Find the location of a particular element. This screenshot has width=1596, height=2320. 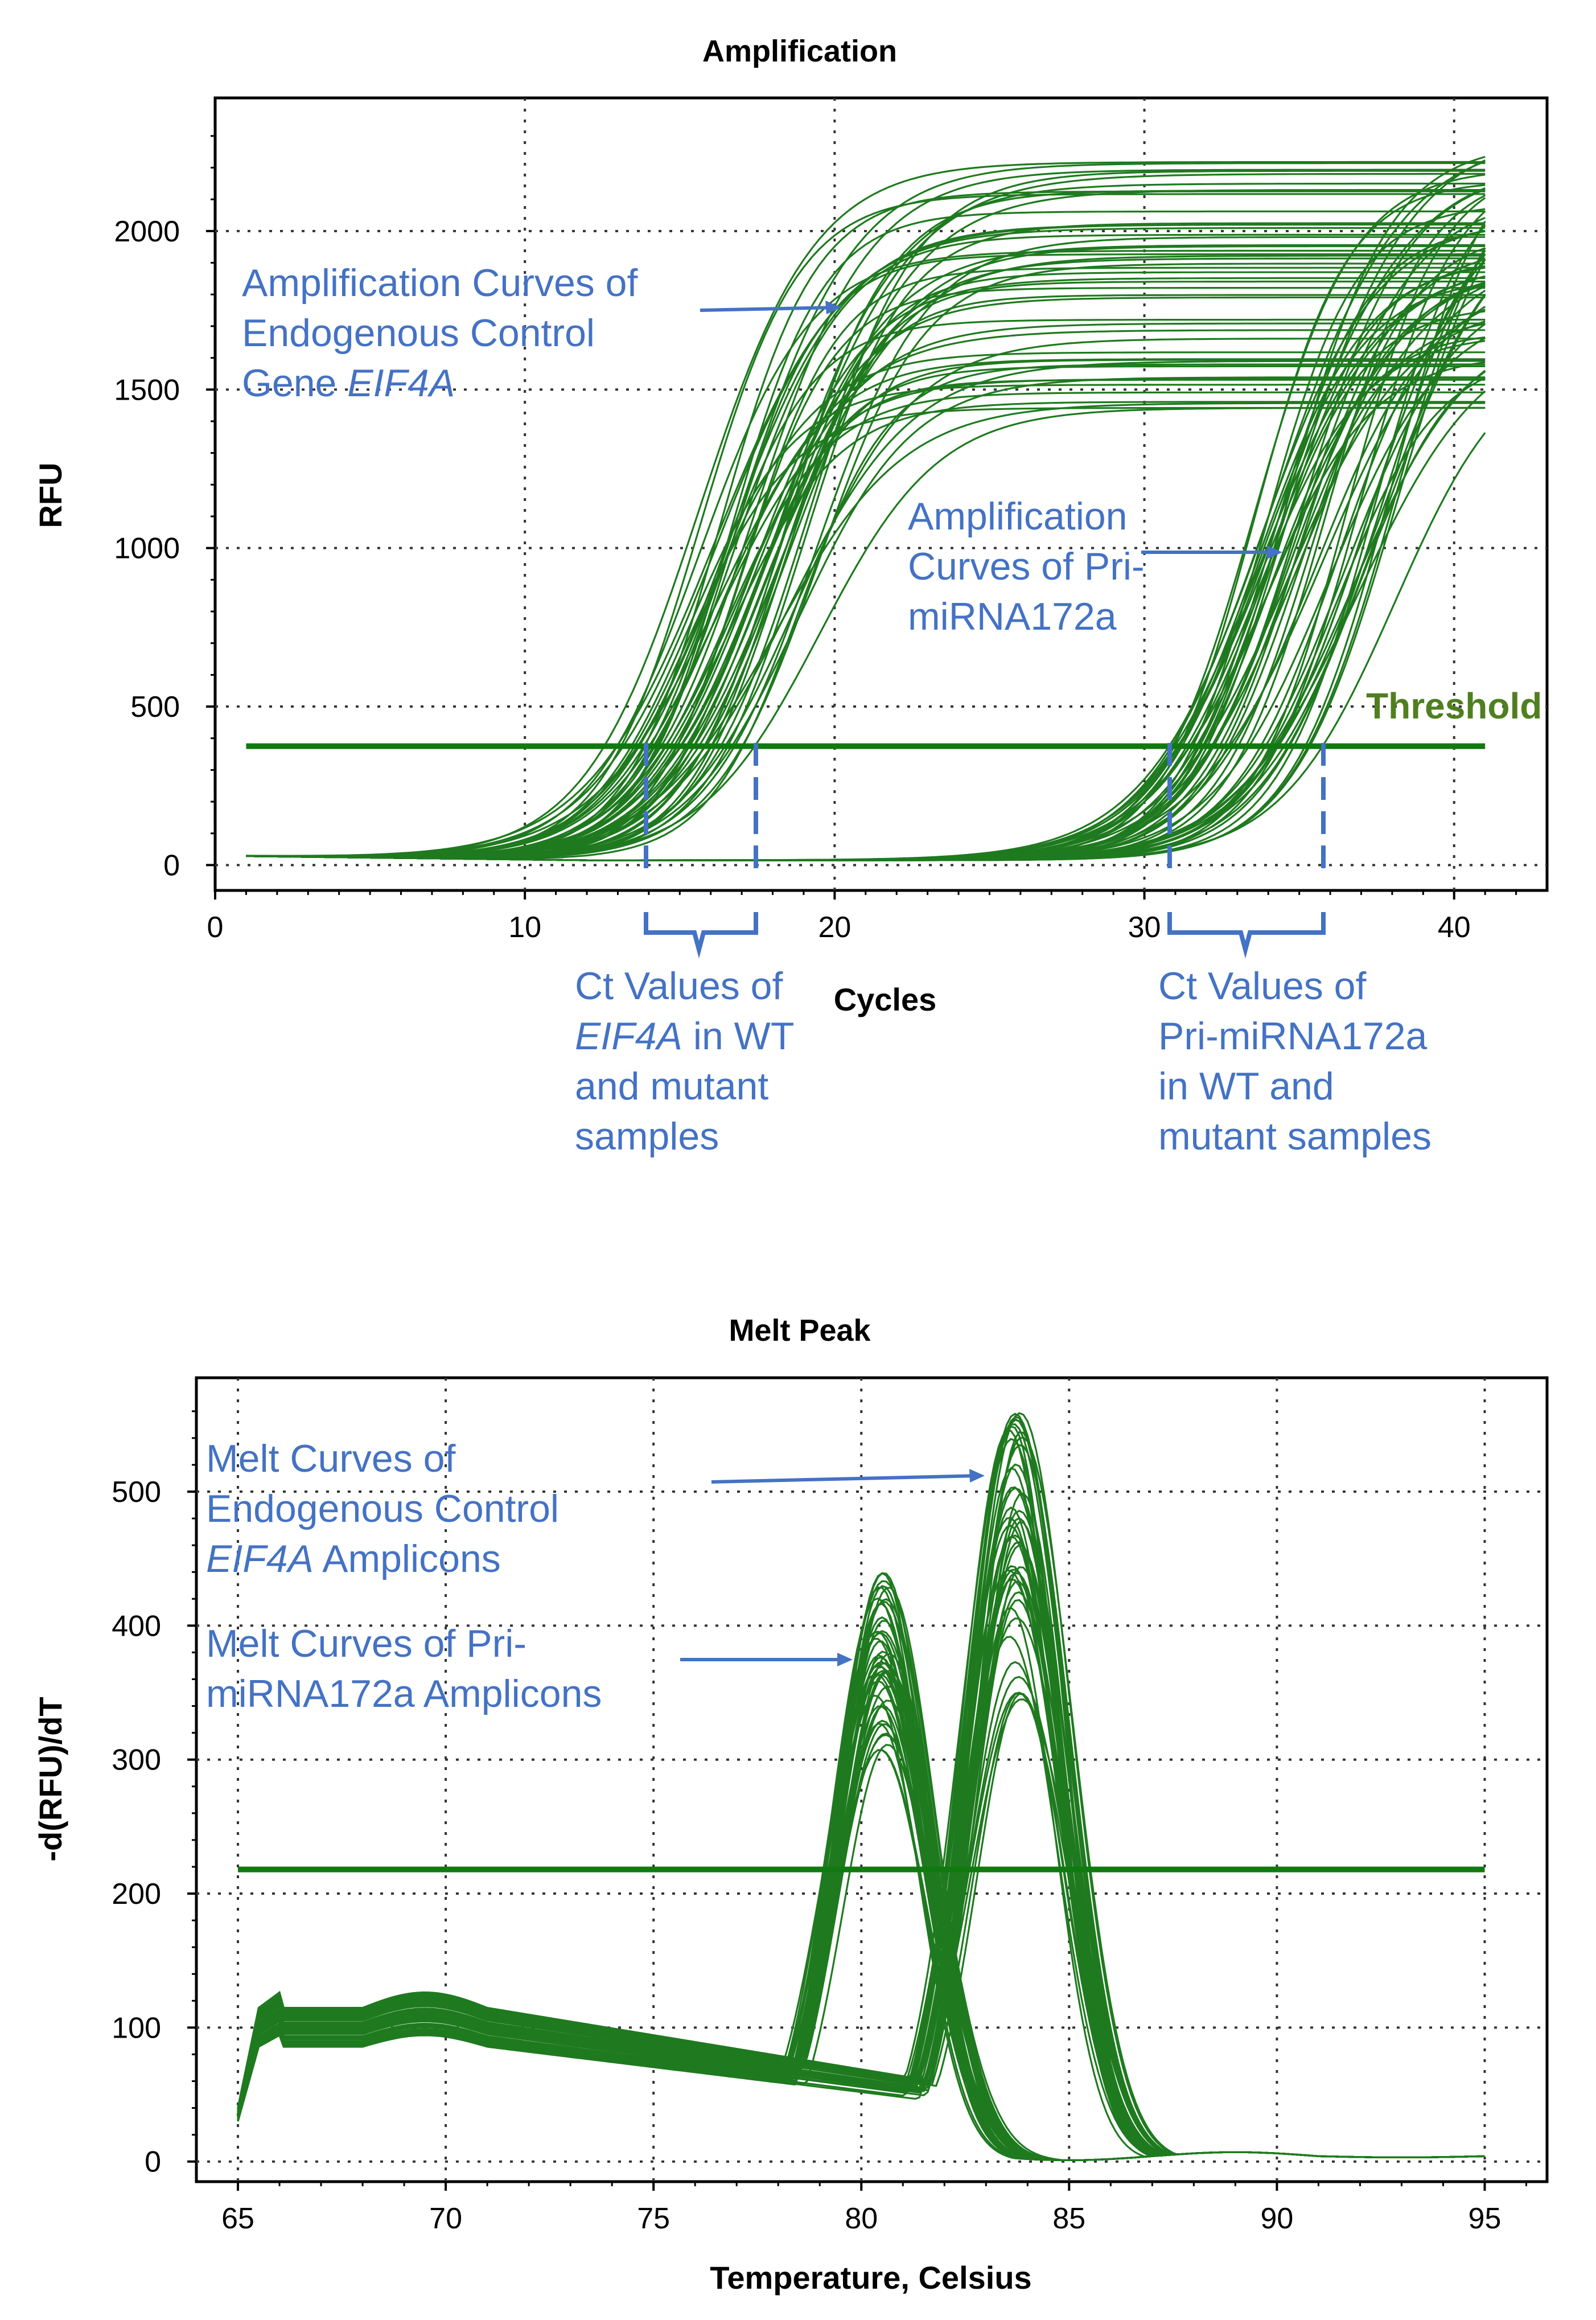

annotation-text: Ct Values of EIF4A in WT and mutant samples is located at coordinates (684, 1061).